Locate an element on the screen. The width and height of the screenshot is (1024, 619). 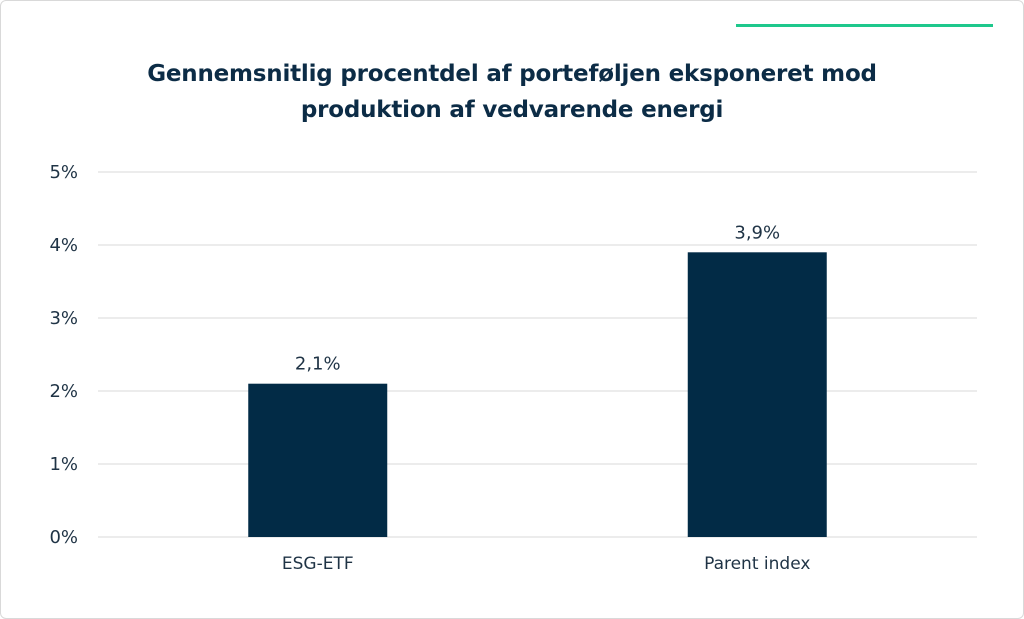
y-tick-label: 3% is located at coordinates (63, 318).